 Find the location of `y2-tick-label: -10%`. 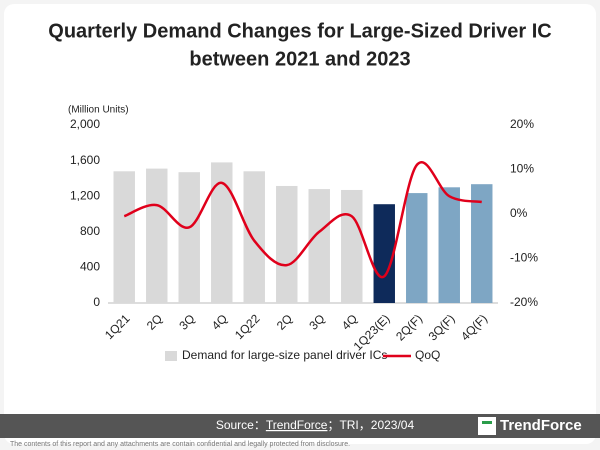

y2-tick-label: -10% is located at coordinates (524, 258).